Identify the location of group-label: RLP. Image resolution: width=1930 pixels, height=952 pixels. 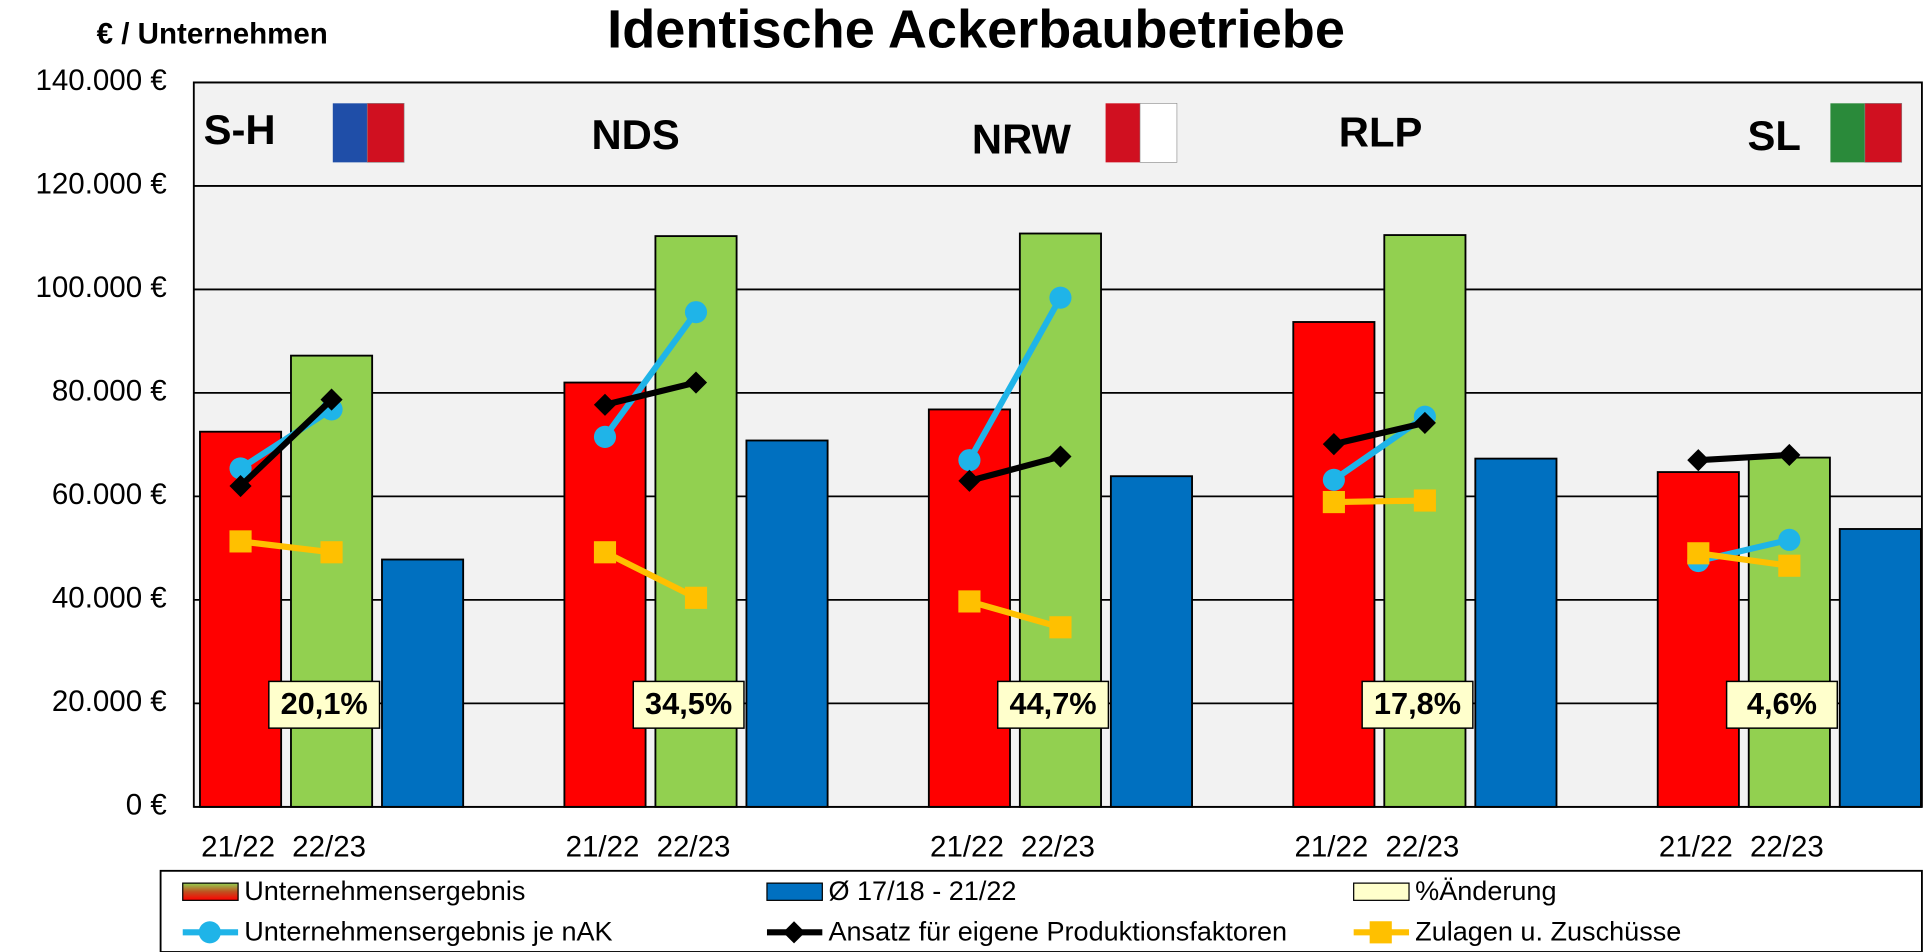
(1381, 131).